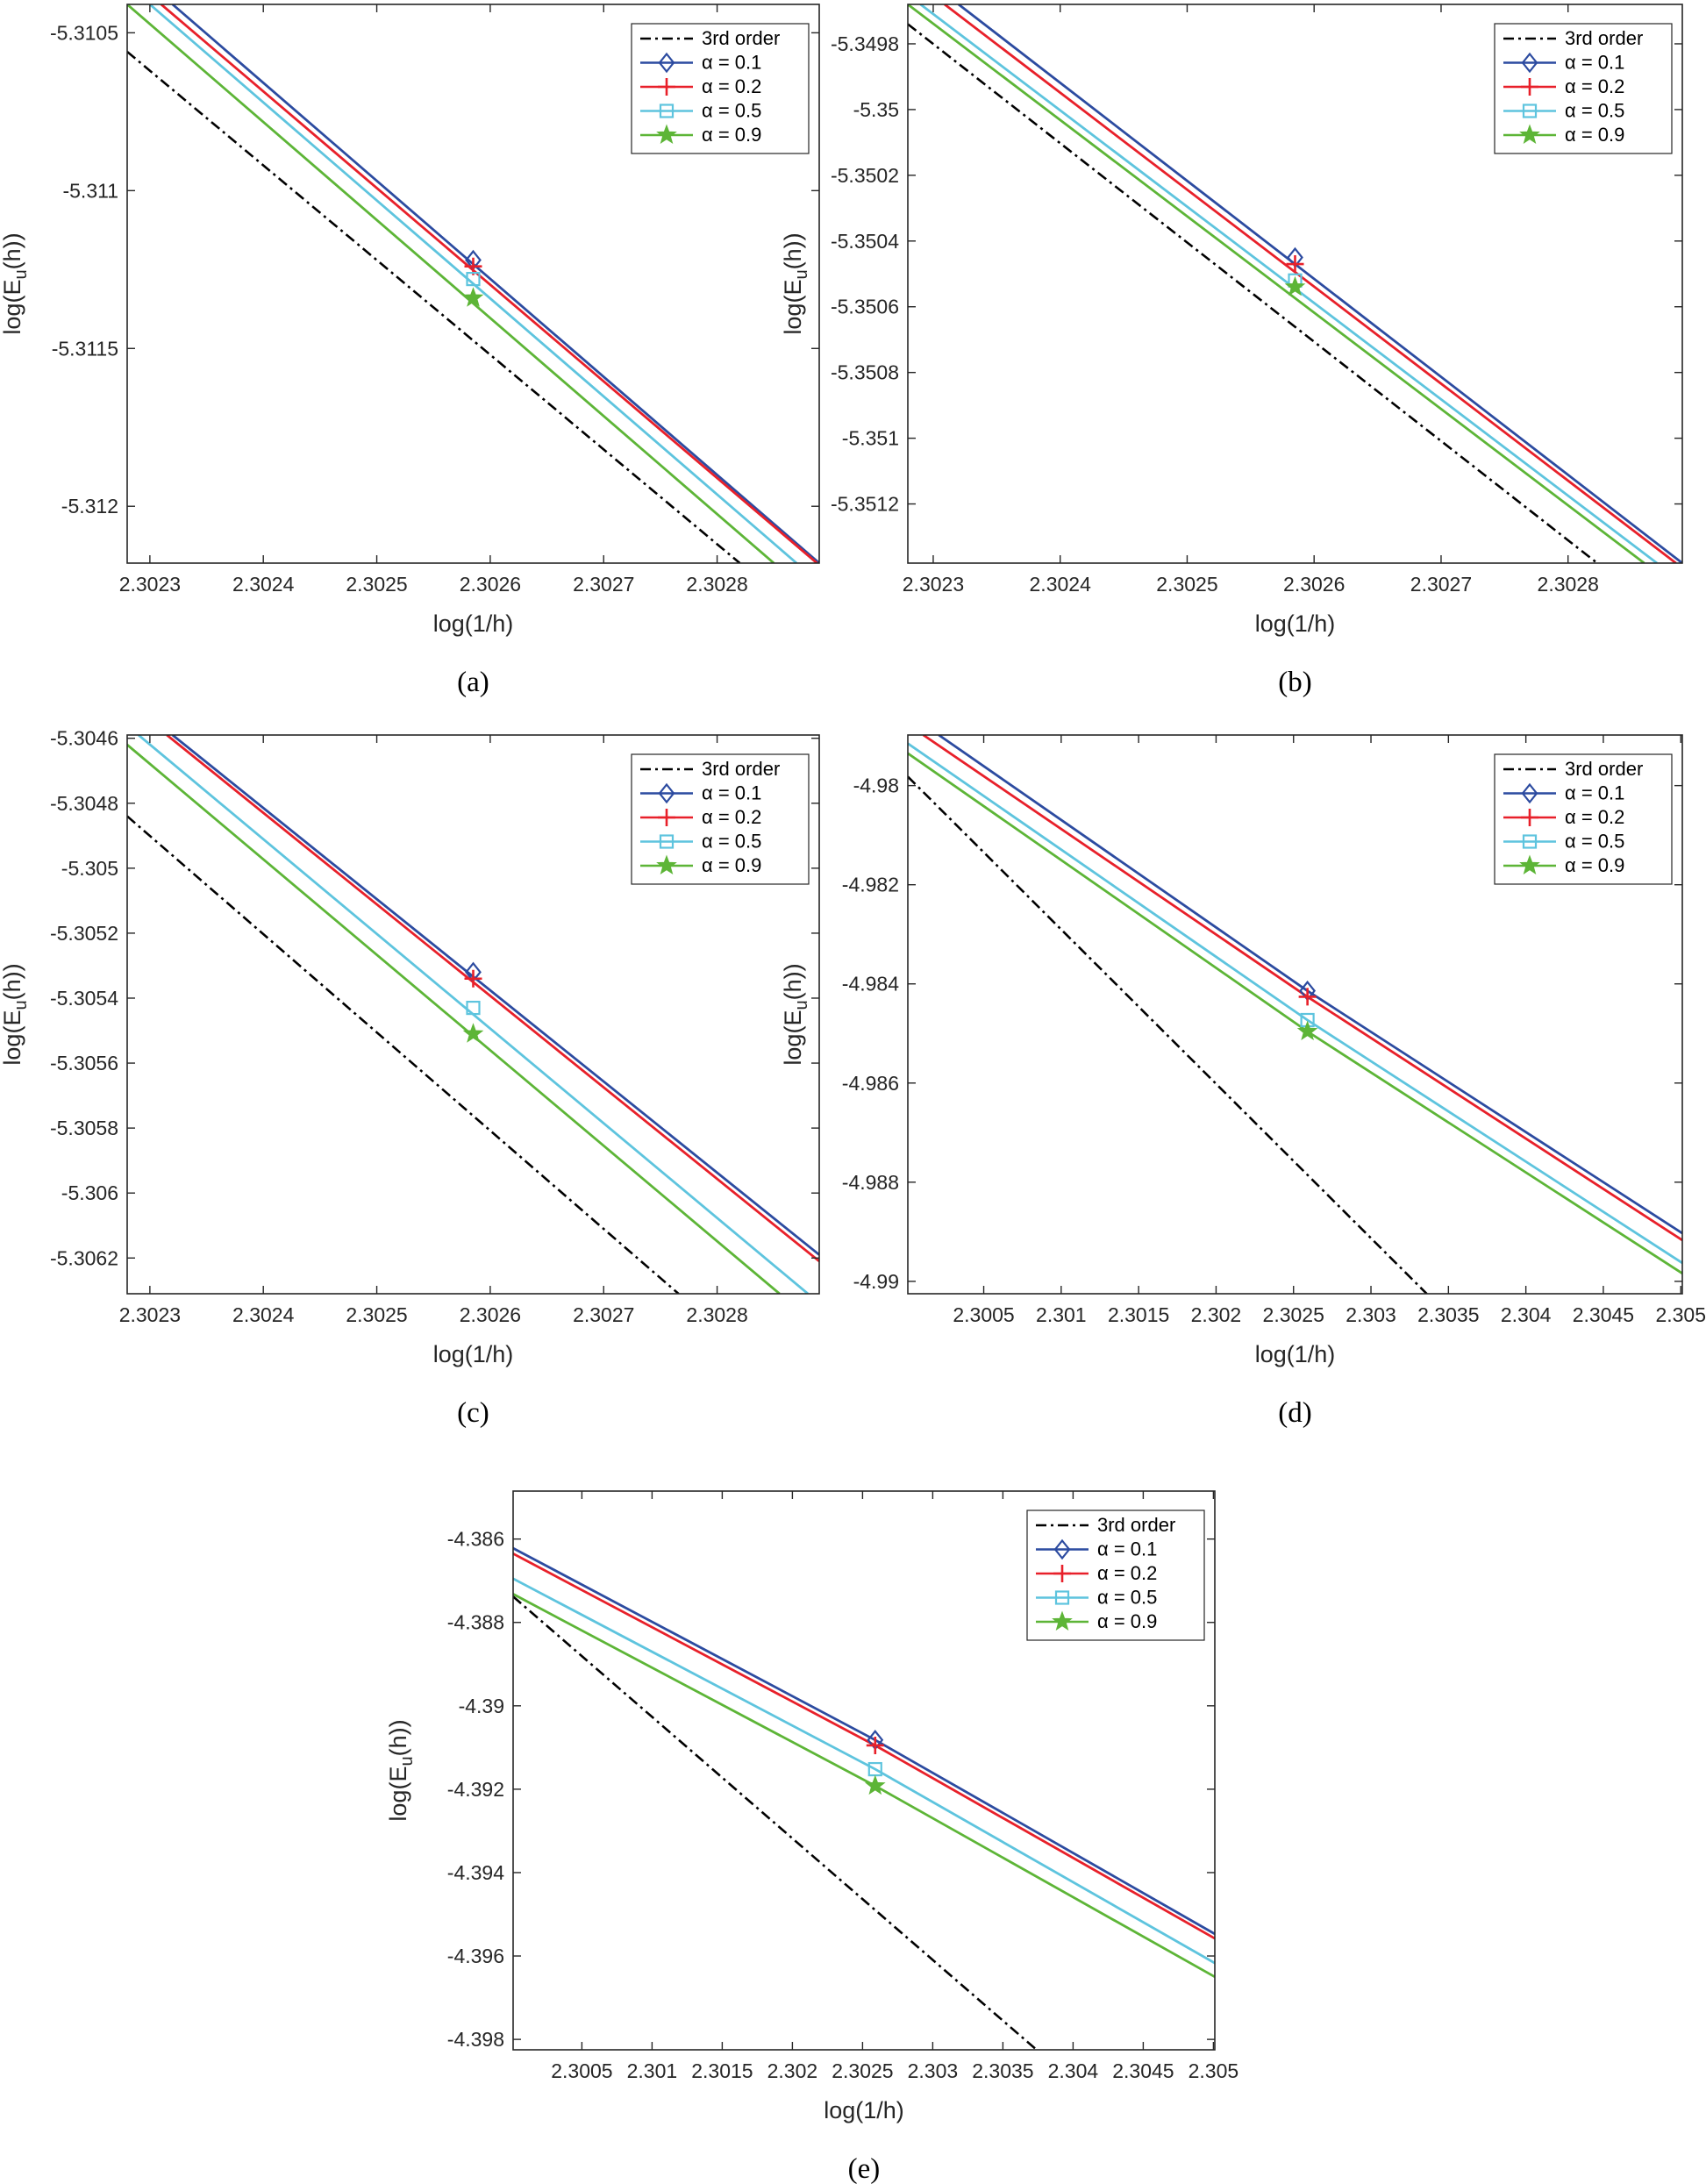 The height and width of the screenshot is (2184, 1706). What do you see at coordinates (475, 2039) in the screenshot?
I see `y-tick-label: -4.398` at bounding box center [475, 2039].